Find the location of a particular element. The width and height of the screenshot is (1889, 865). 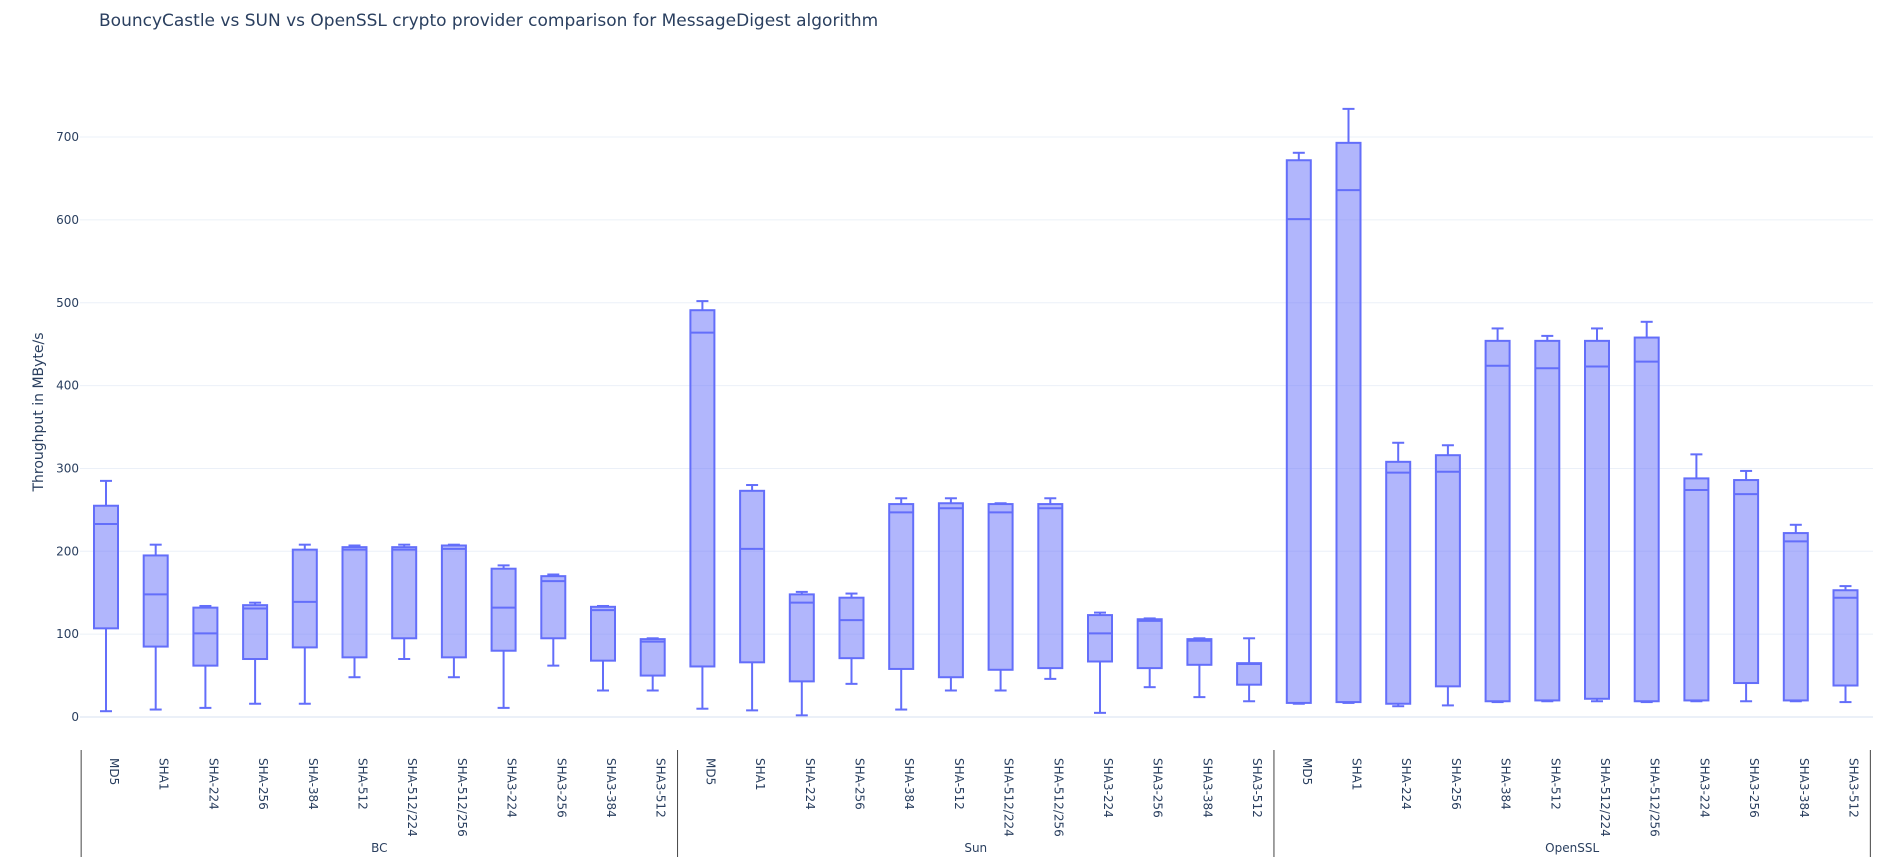

y-axis-label: Throughput in MByte/s is located at coordinates (39, 412).